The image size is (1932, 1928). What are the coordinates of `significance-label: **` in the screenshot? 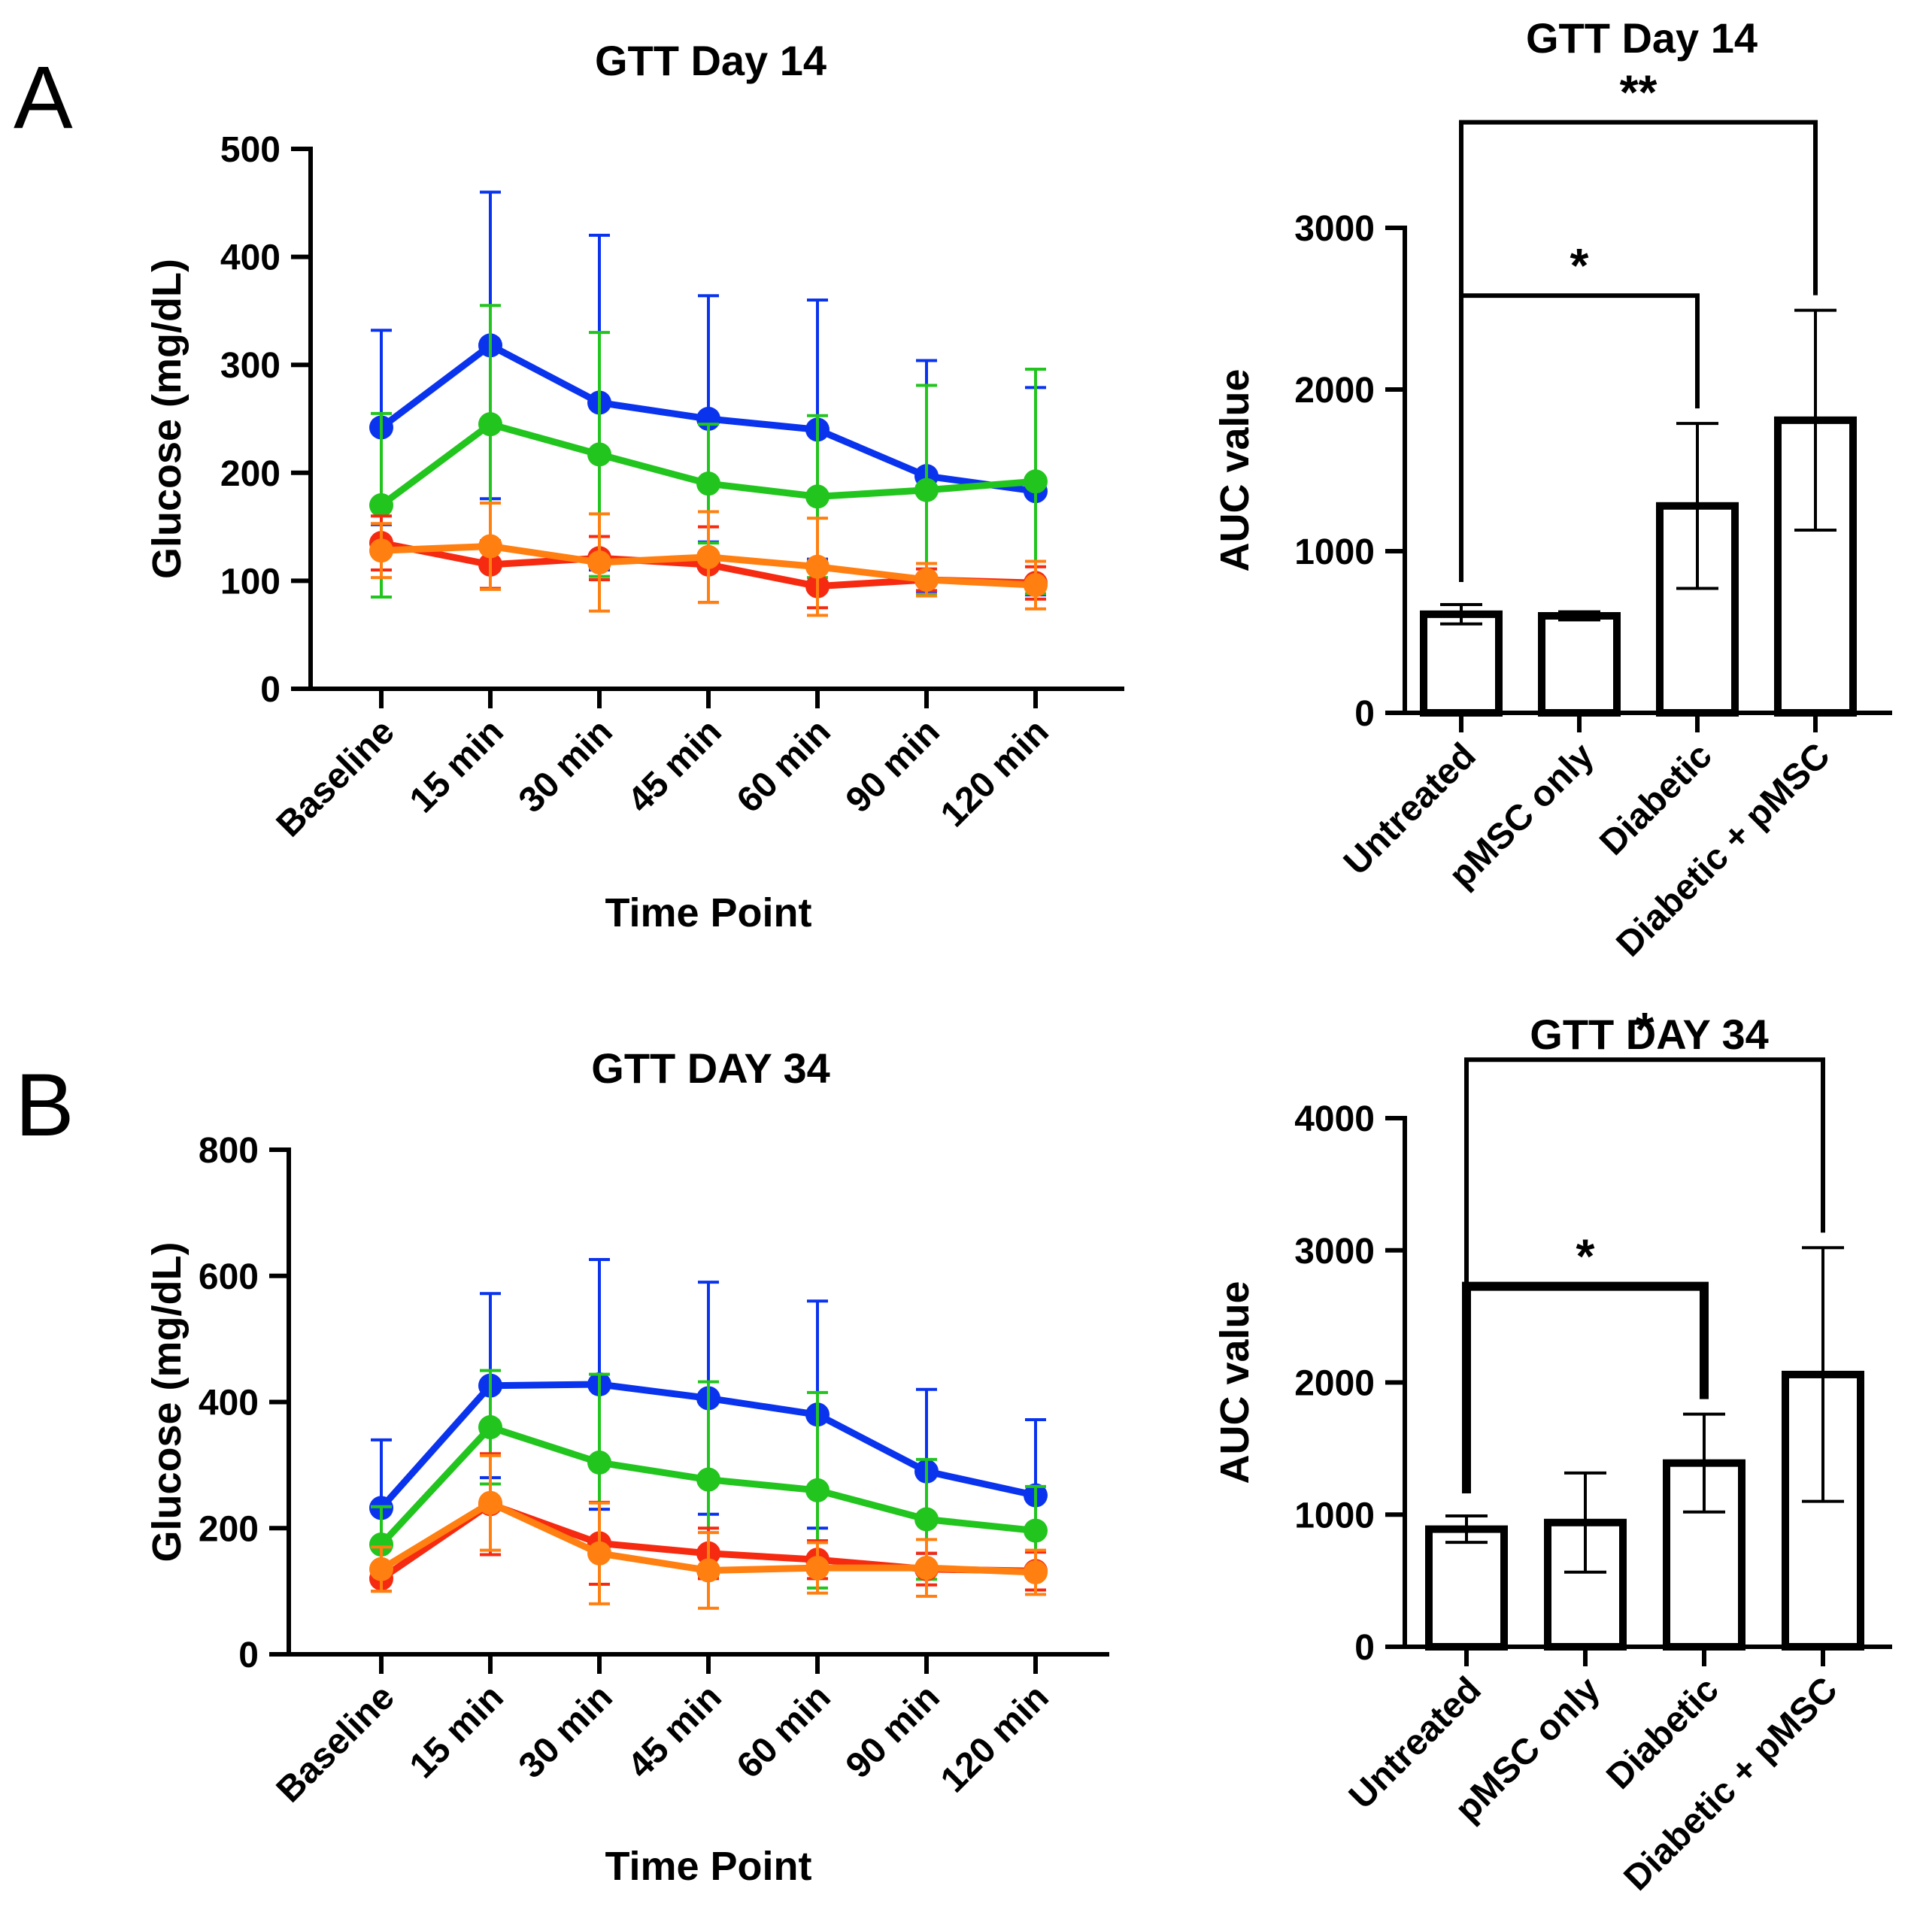 It's located at (1639, 92).